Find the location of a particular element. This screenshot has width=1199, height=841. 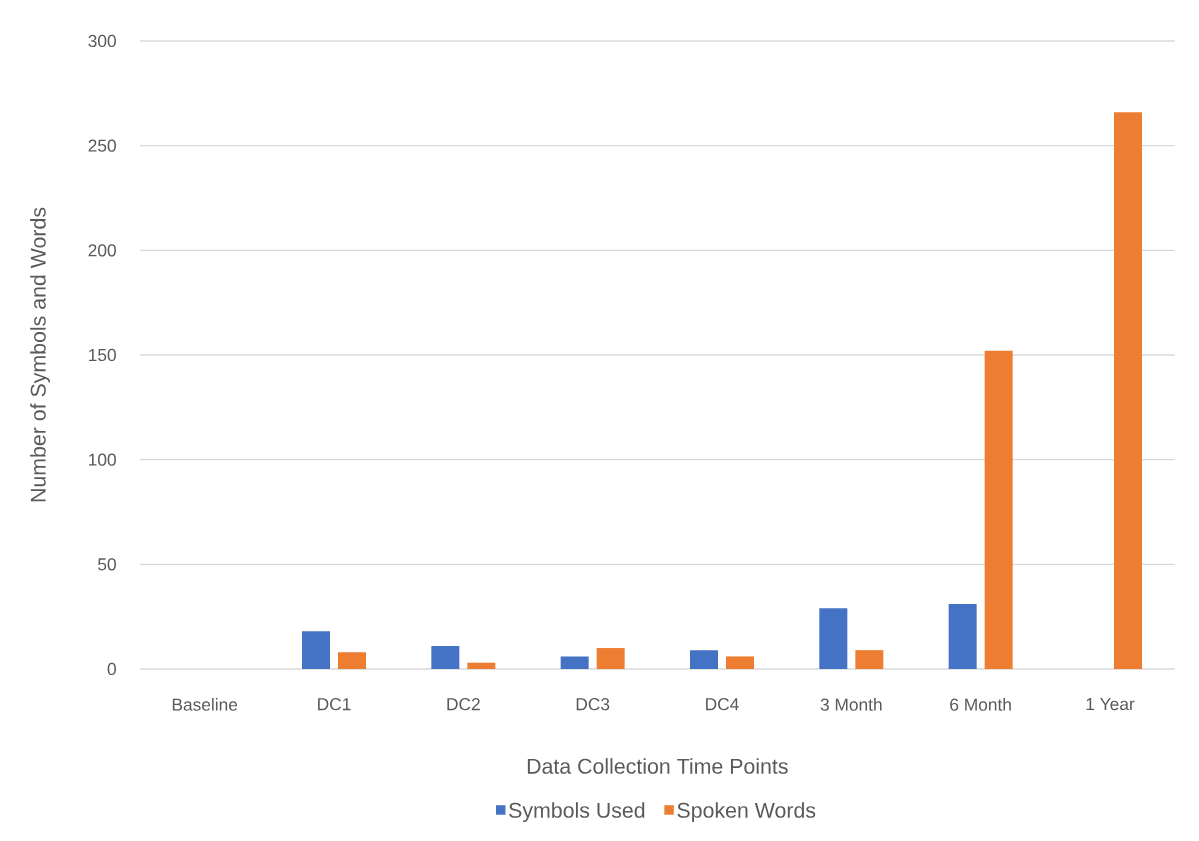

x-tick-label: DC4 is located at coordinates (722, 704).